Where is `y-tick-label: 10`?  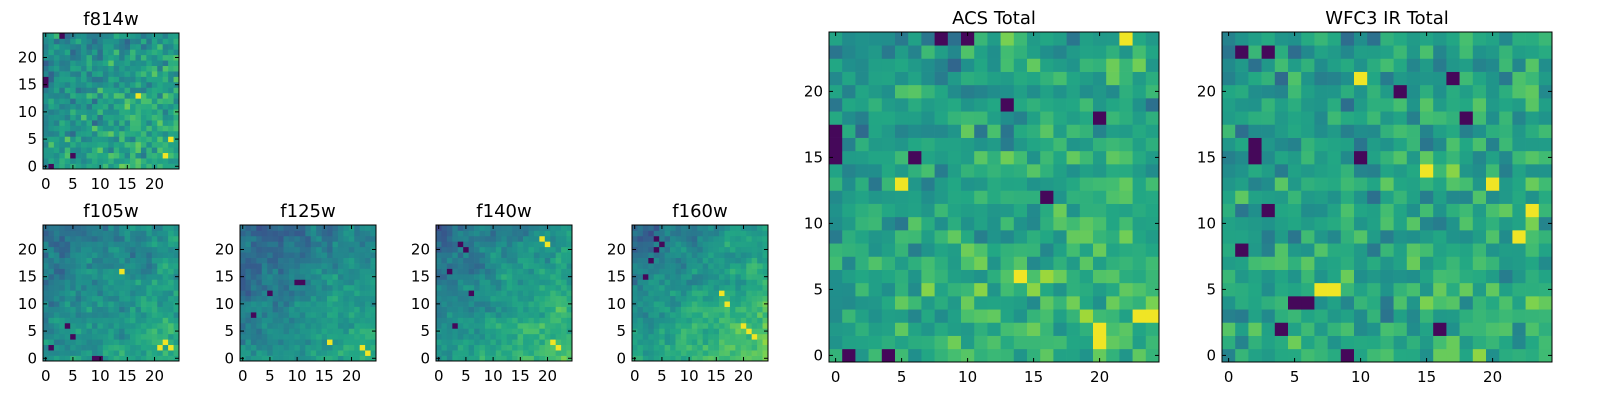
y-tick-label: 10 is located at coordinates (27, 304).